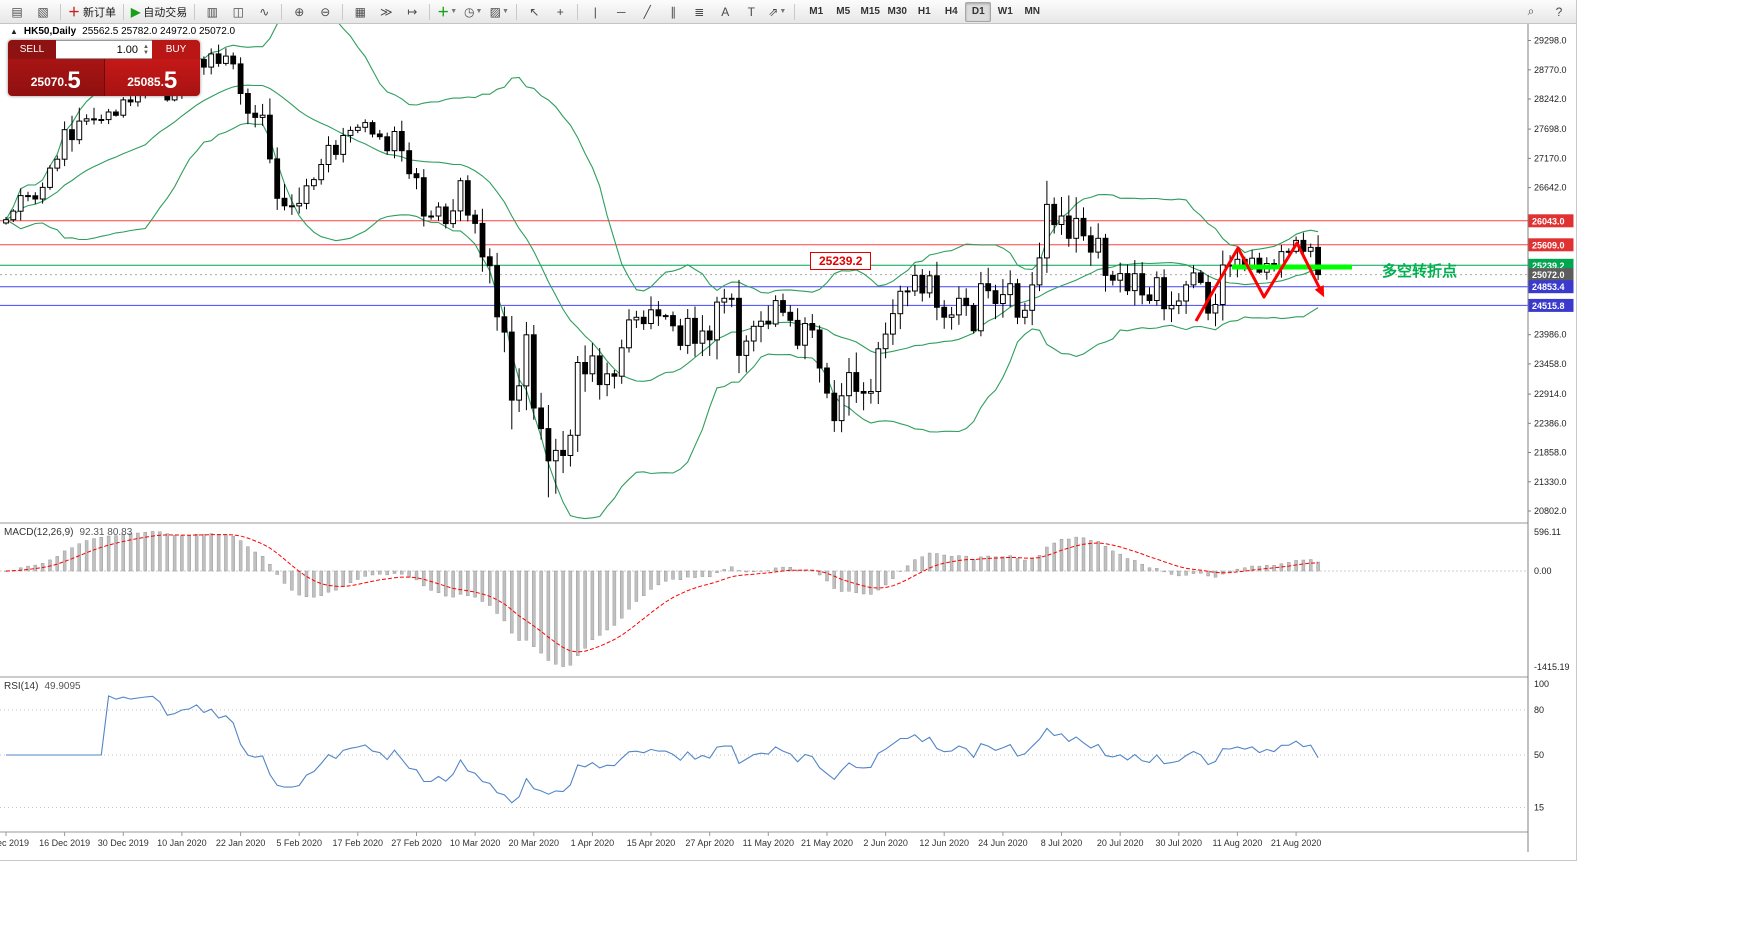 This screenshot has width=1738, height=937. I want to click on buy-header: BUY, so click(176, 49).